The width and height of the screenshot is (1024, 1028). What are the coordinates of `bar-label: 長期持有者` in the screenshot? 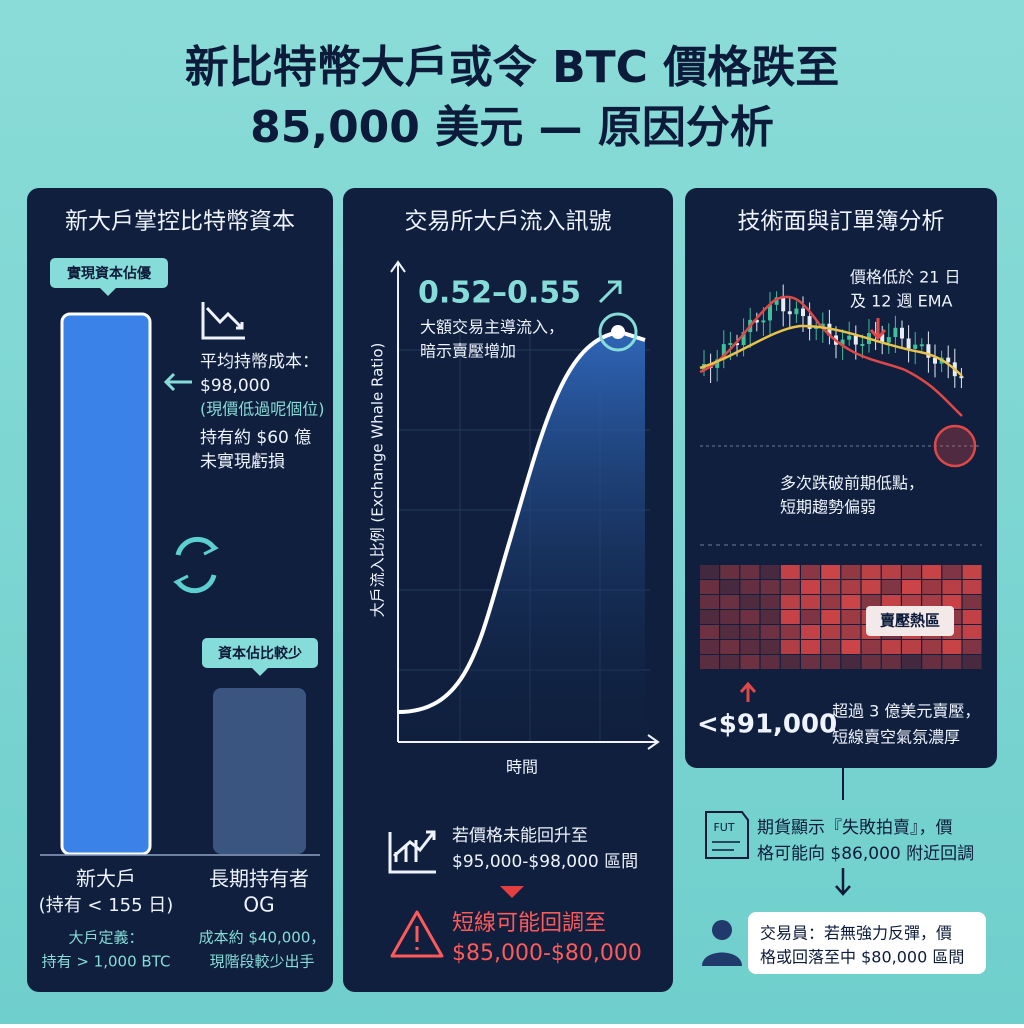 It's located at (259, 879).